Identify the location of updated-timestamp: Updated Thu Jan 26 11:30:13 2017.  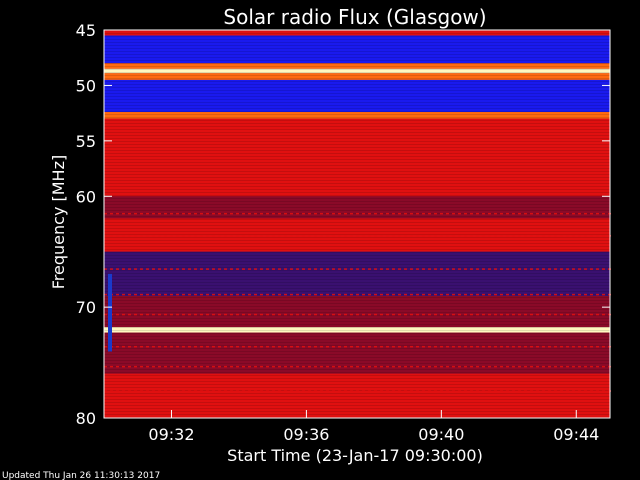
(81, 475).